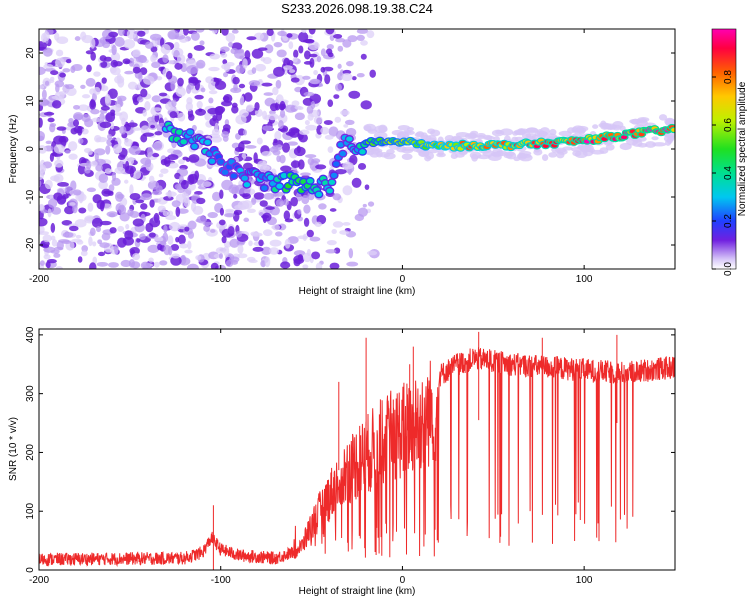 Image resolution: width=750 pixels, height=600 pixels. What do you see at coordinates (30, 510) in the screenshot?
I see `y-tick-label: 100` at bounding box center [30, 510].